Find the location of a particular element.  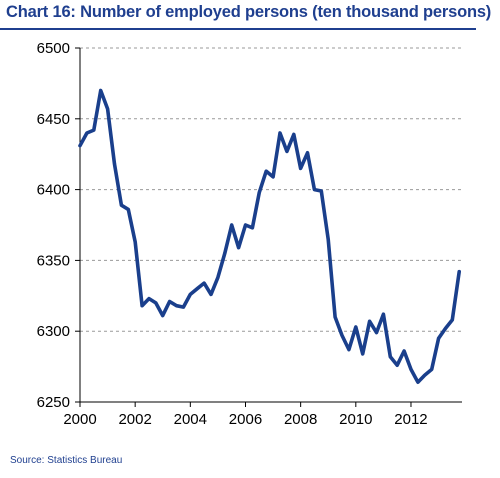

y-tick-label: 6350 is located at coordinates (53, 260).